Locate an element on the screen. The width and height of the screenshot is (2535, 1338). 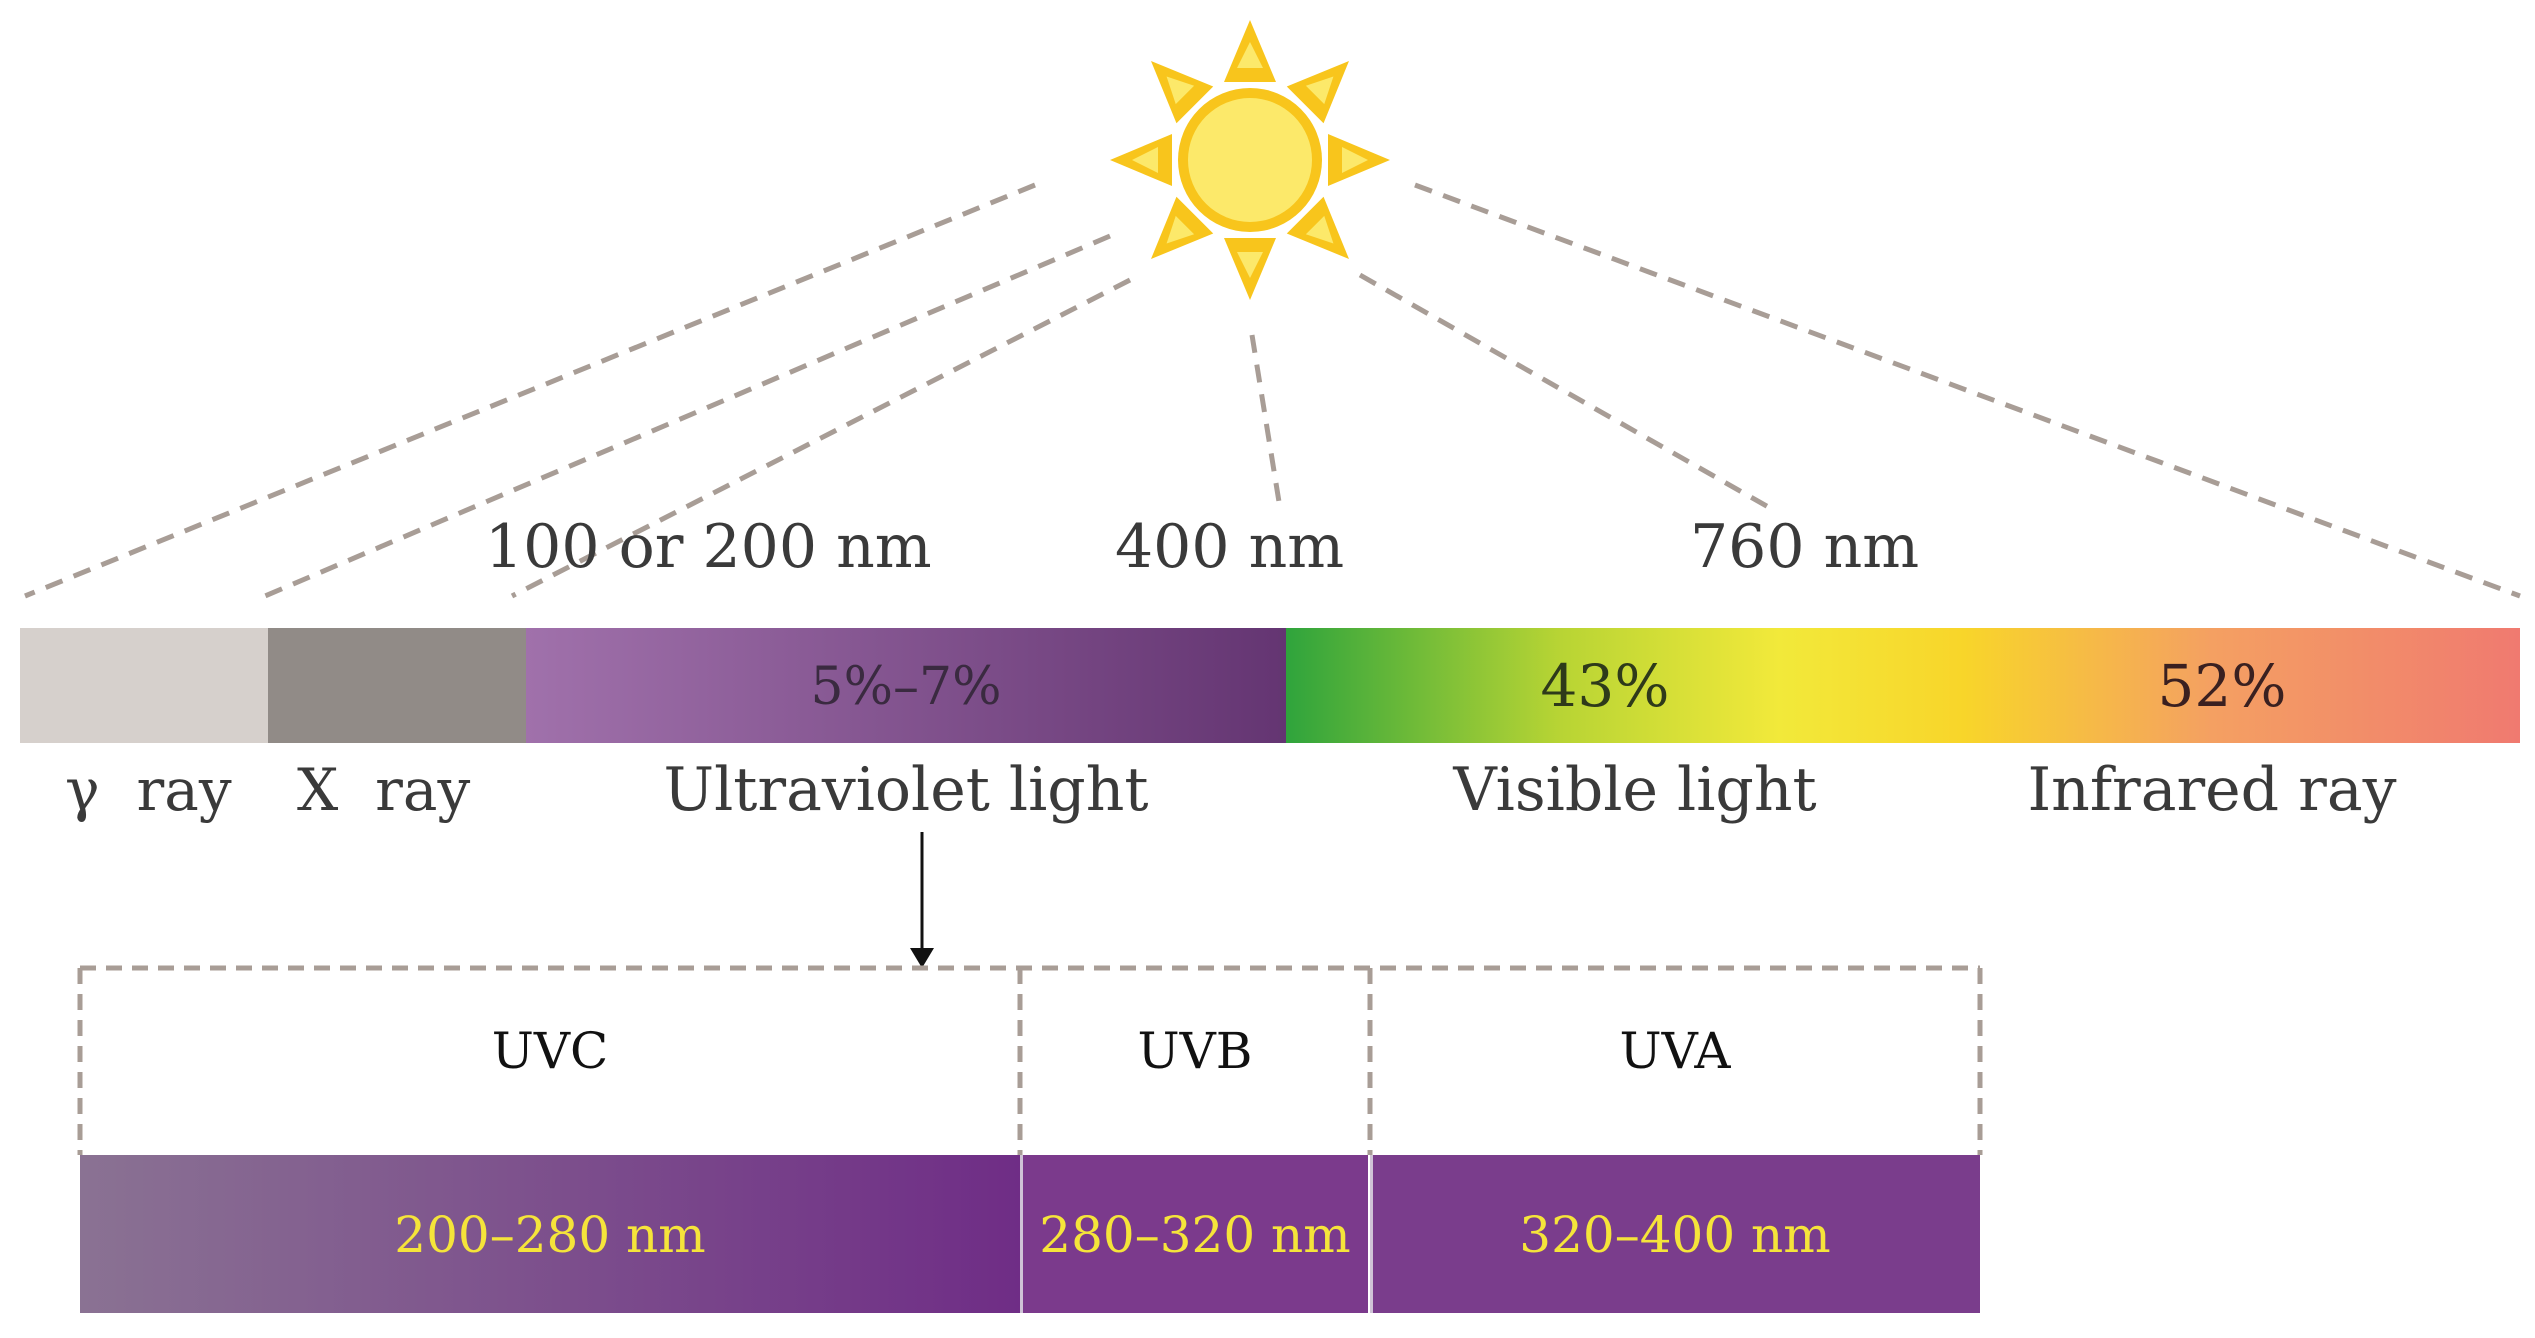
sun-disc-inner is located at coordinates (1250, 160).